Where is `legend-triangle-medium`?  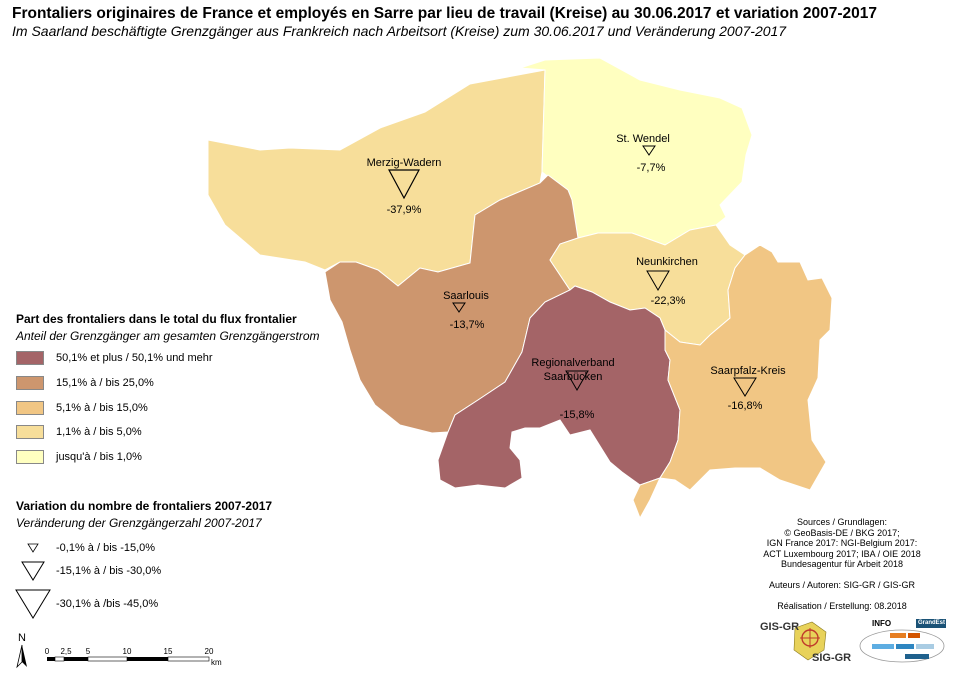
legend-triangle-medium is located at coordinates (33, 571).